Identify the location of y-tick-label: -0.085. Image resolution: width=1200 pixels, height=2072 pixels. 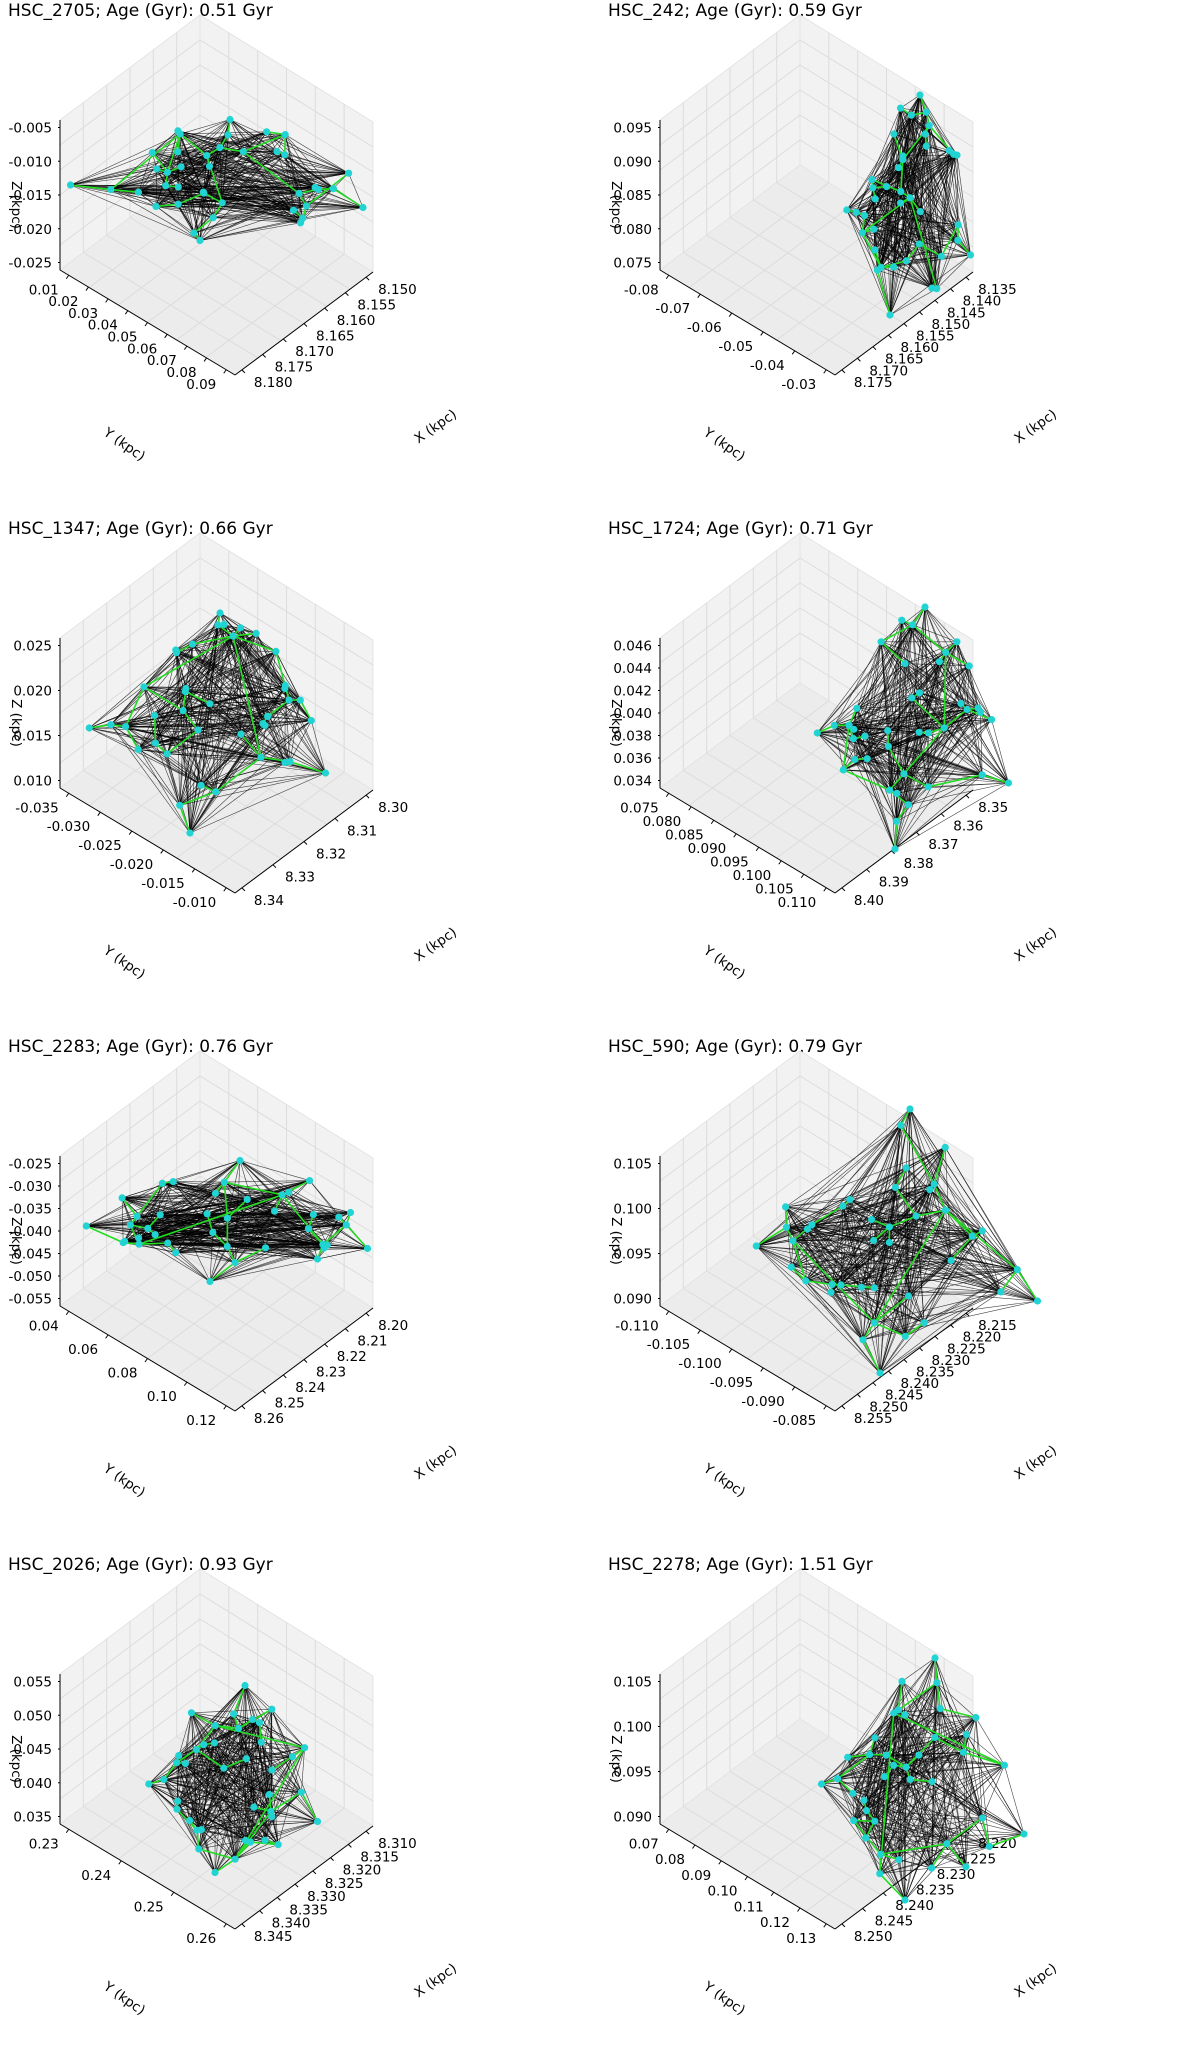
(795, 1421).